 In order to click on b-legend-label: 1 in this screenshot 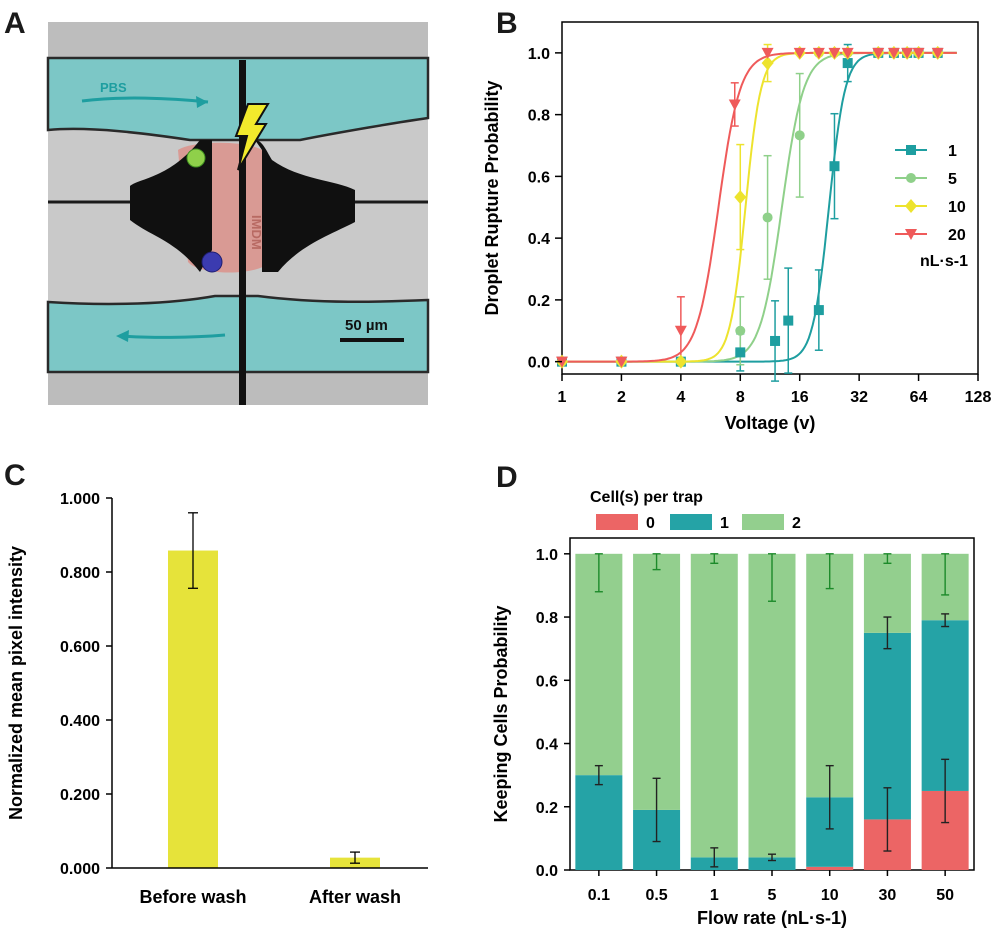, I will do `click(952, 151)`.